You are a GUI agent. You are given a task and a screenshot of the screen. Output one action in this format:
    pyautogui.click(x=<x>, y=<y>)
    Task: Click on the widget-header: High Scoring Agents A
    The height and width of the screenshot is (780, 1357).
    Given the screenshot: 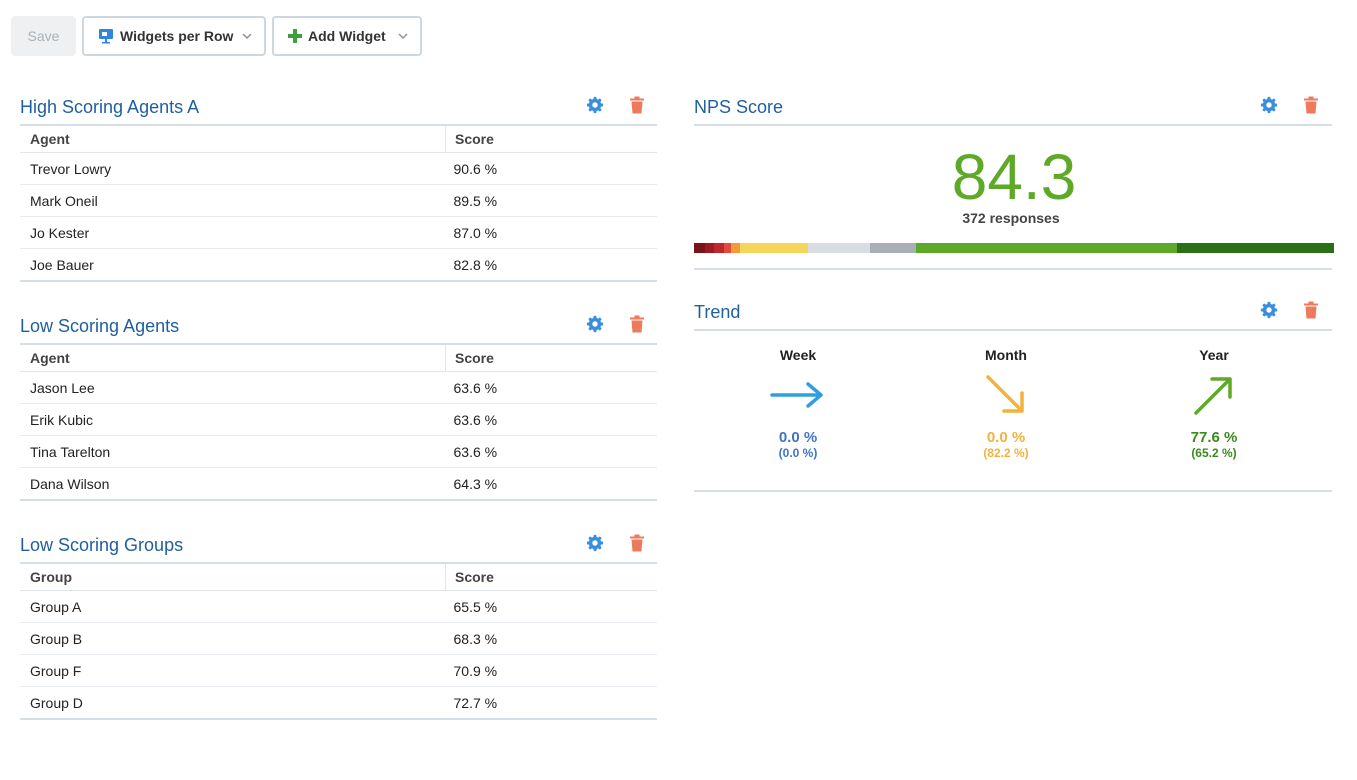 What is the action you would take?
    pyautogui.click(x=338, y=109)
    